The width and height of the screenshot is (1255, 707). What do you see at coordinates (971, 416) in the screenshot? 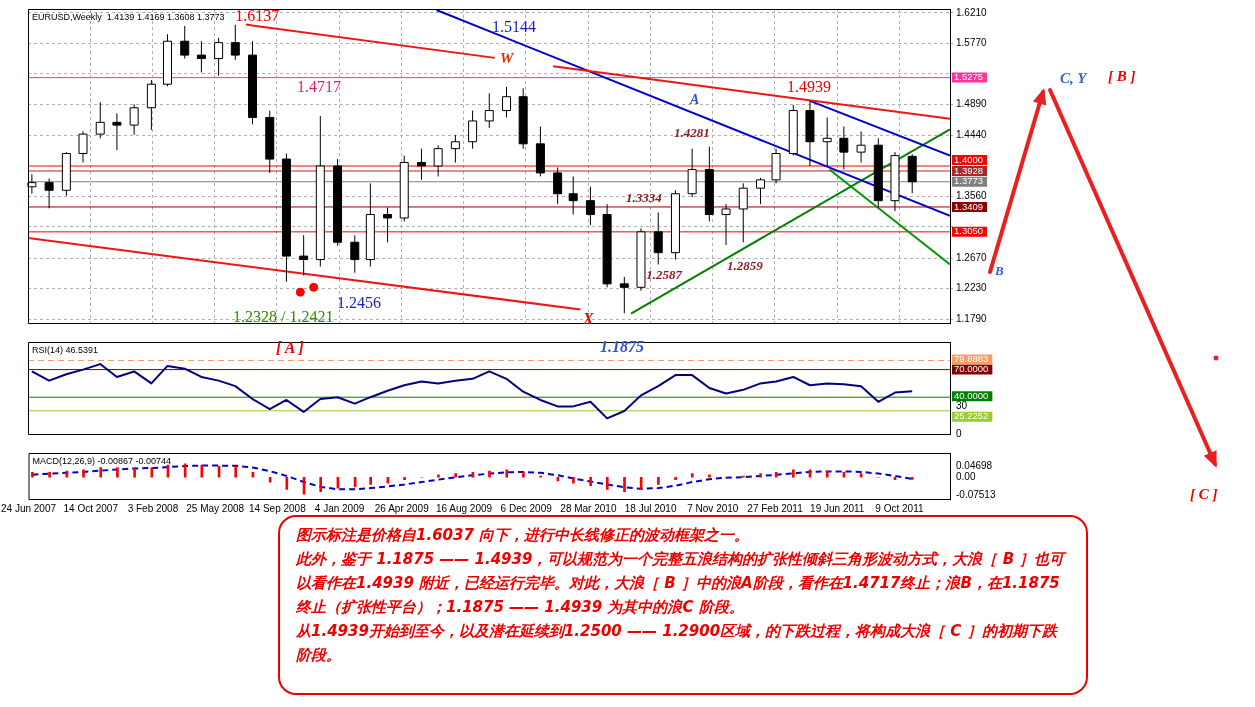
I see `ref-line-label: 25.2252` at bounding box center [971, 416].